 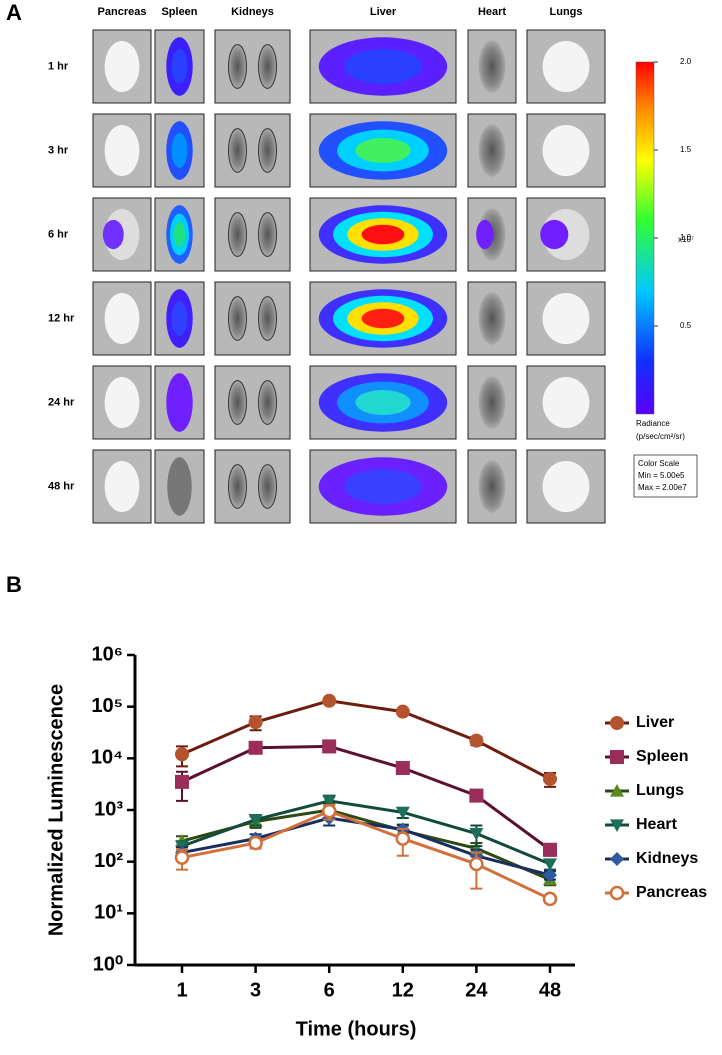 What do you see at coordinates (403, 990) in the screenshot?
I see `x-tick-label: 12` at bounding box center [403, 990].